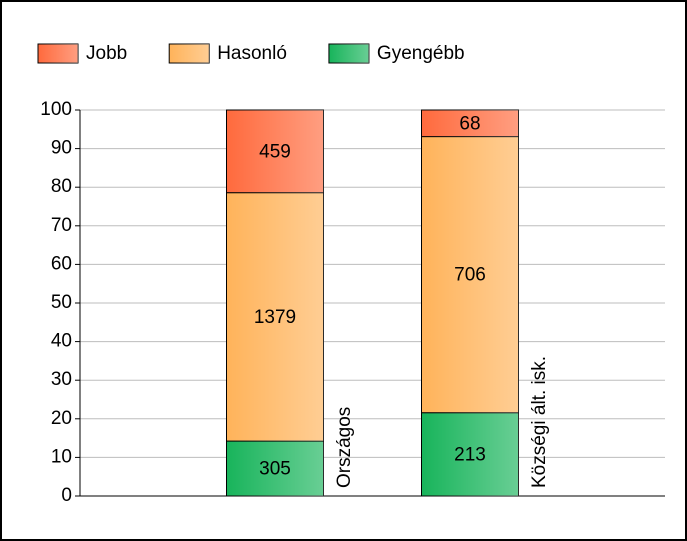 This screenshot has height=541, width=687. I want to click on legend-label: Jobb, so click(106, 53).